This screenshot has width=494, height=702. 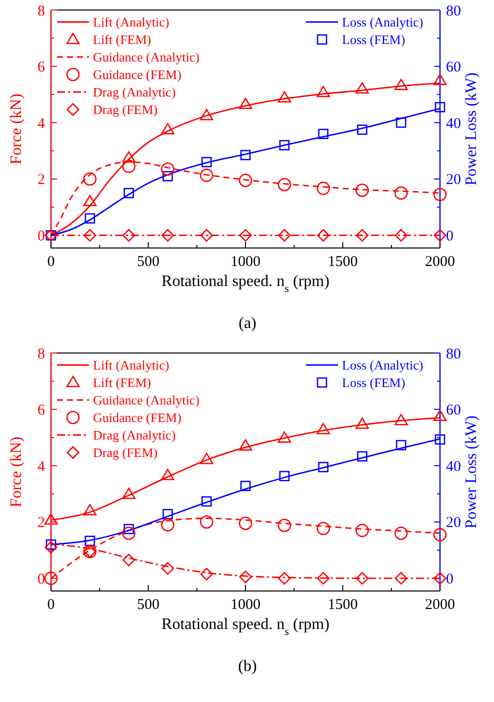 What do you see at coordinates (247, 323) in the screenshot?
I see `text: (a)` at bounding box center [247, 323].